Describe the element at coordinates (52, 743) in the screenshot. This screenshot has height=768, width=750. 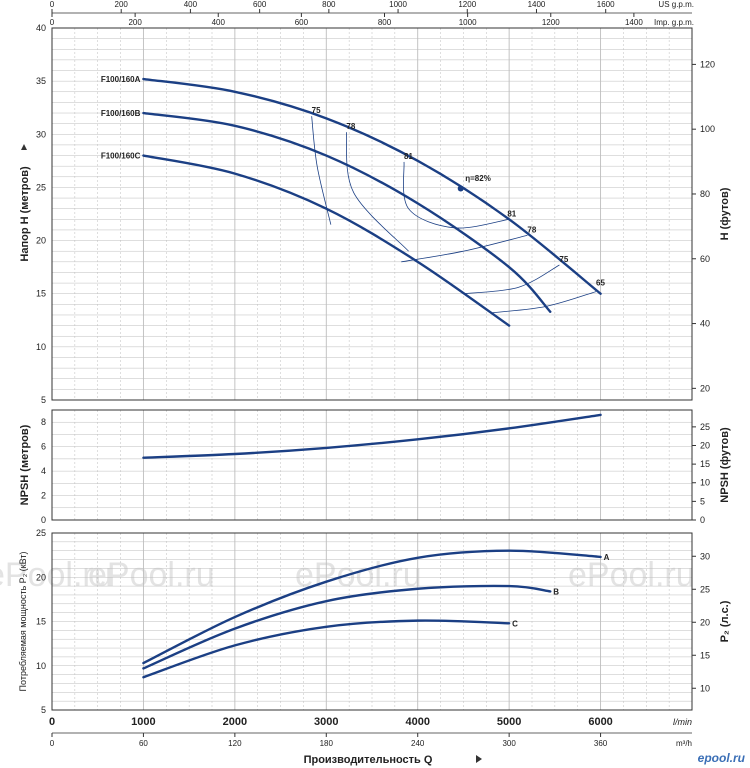
I see `x-m3h-tick-label: 0` at that location.